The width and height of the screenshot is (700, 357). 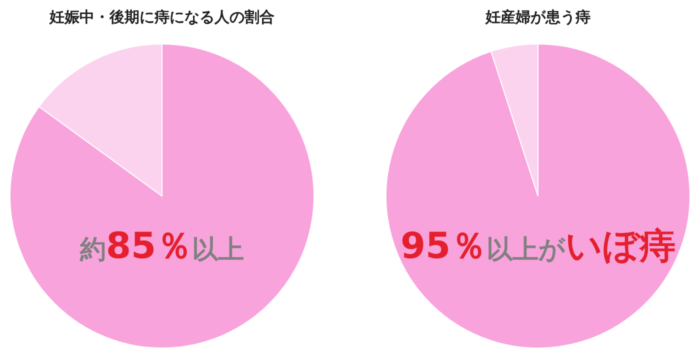 I want to click on annotation: 約85％以上, so click(x=162, y=246).